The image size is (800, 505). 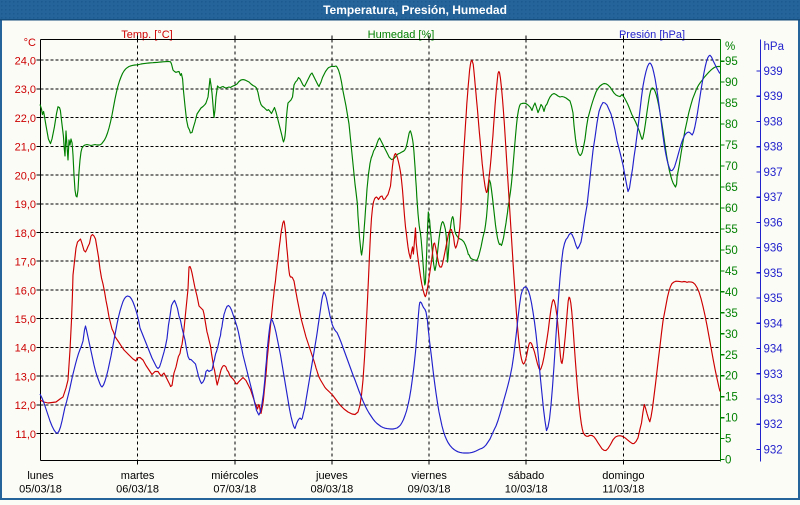 I want to click on svg-text: lunes, so click(x=40, y=476).